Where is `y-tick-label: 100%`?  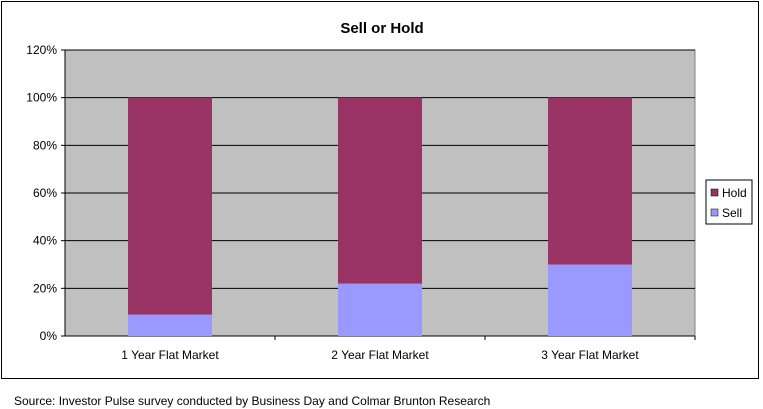 y-tick-label: 100% is located at coordinates (41, 98).